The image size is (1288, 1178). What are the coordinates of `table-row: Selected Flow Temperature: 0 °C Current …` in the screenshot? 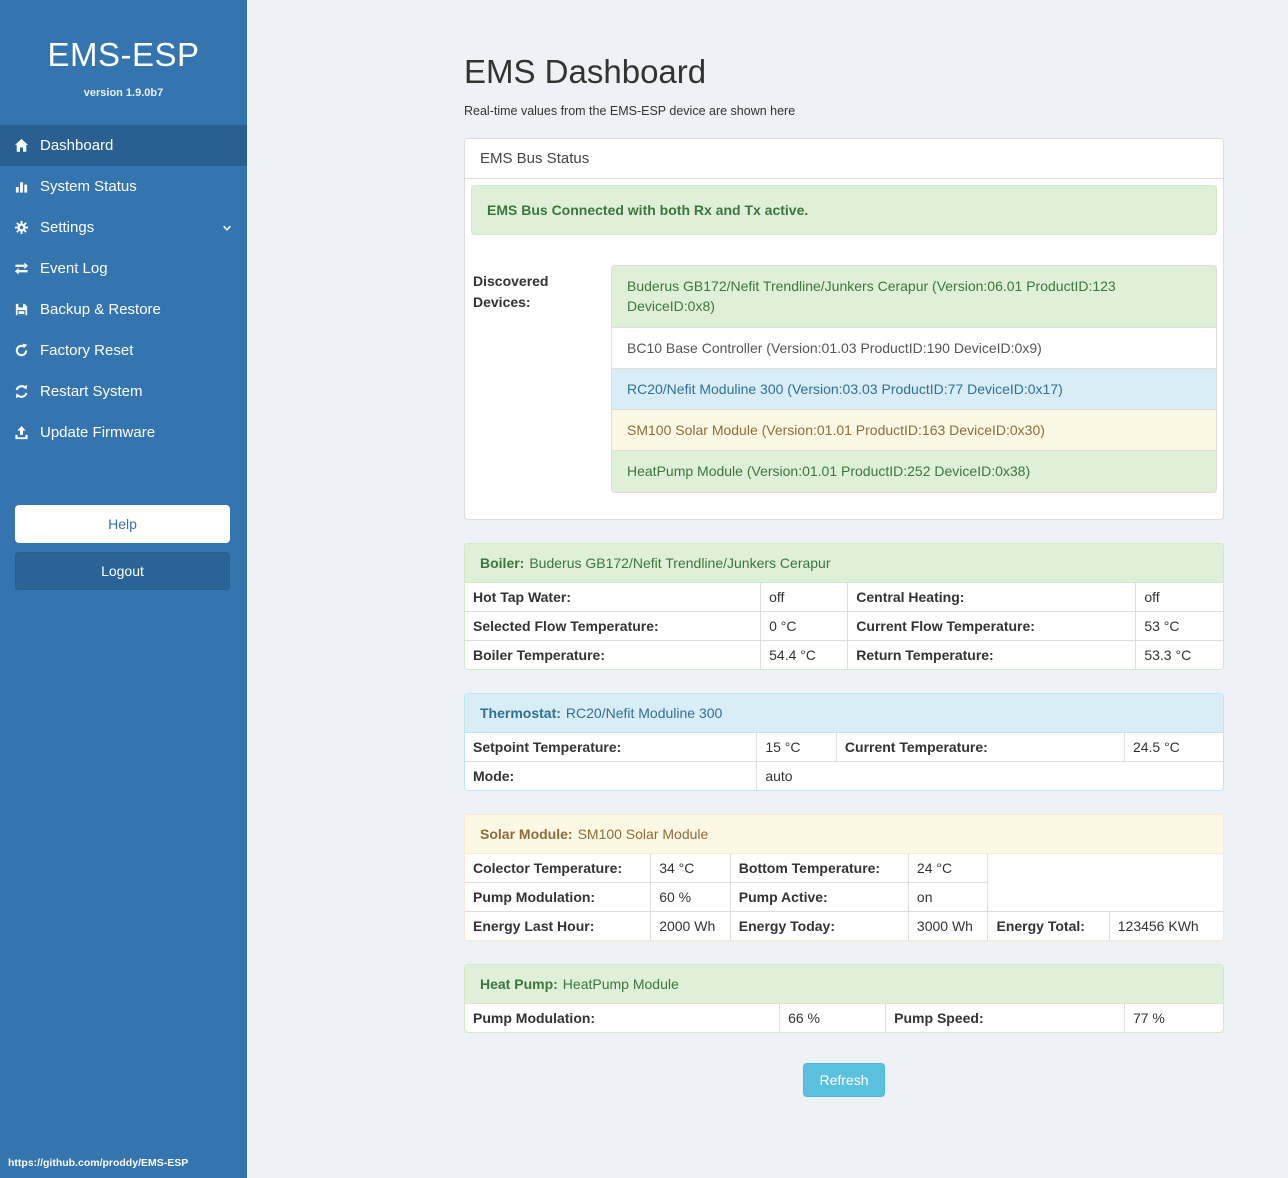 It's located at (844, 625).